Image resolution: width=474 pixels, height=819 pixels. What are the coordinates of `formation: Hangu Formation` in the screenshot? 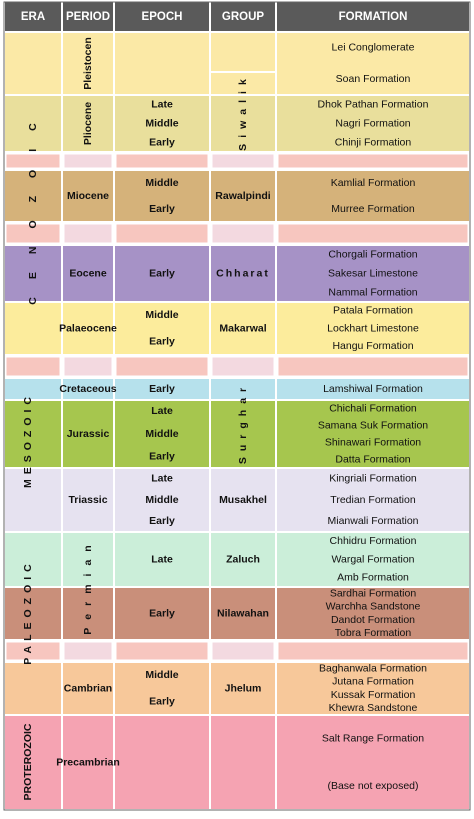 It's located at (372, 346).